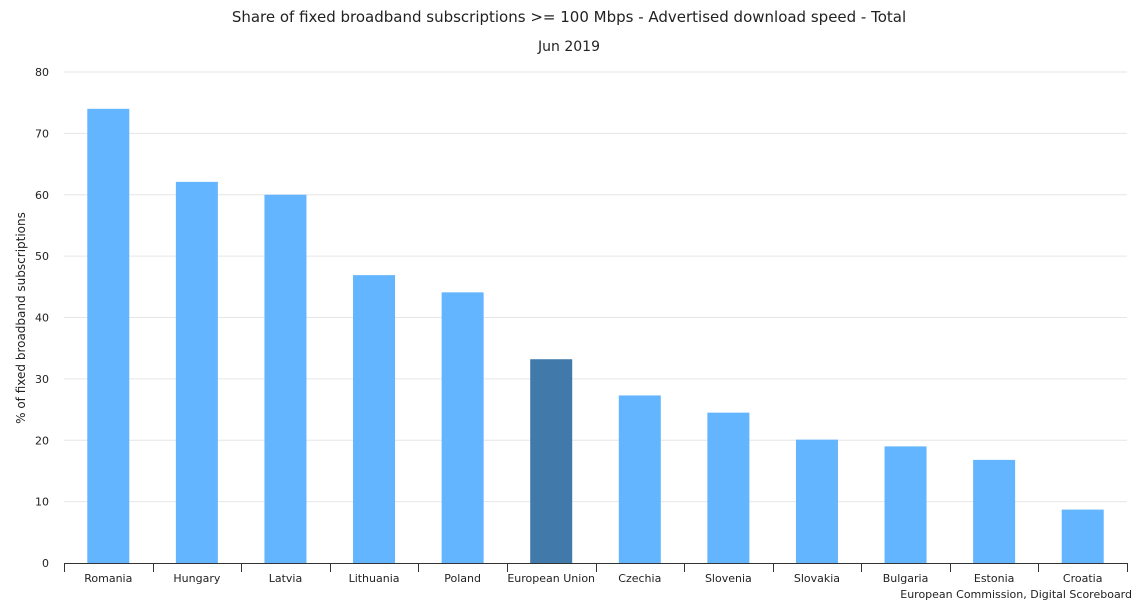 The width and height of the screenshot is (1138, 604). Describe the element at coordinates (108, 578) in the screenshot. I see `x-tick-label: Romania` at that location.